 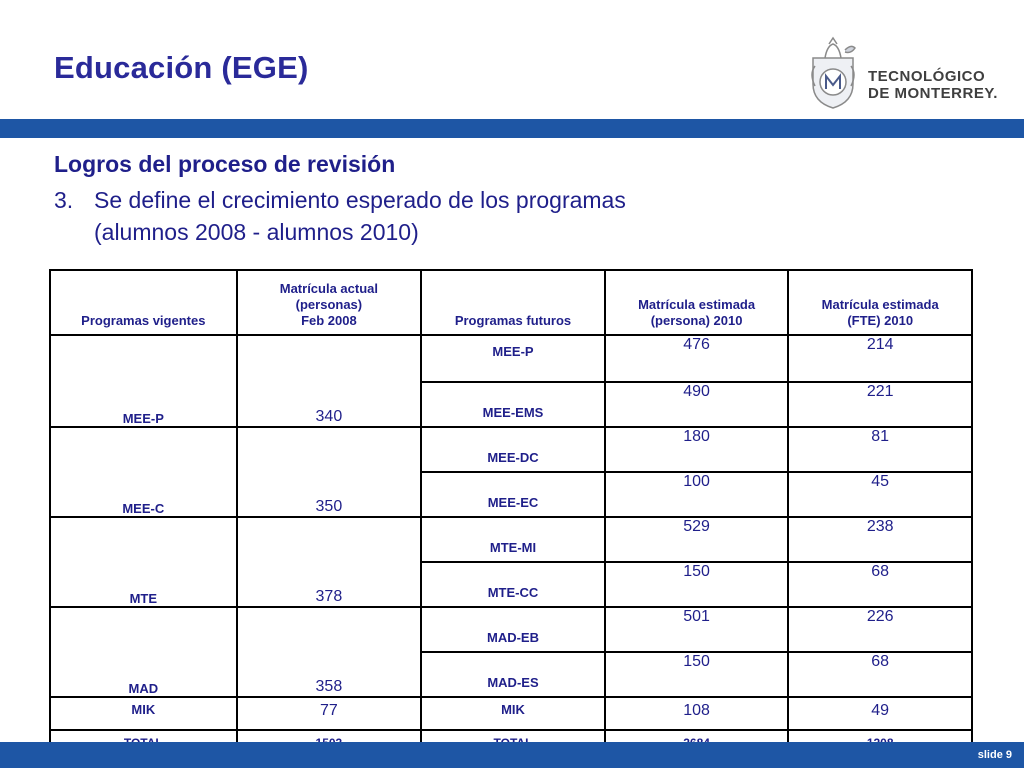 I want to click on estimated-persons-cell: 180, so click(x=696, y=449).